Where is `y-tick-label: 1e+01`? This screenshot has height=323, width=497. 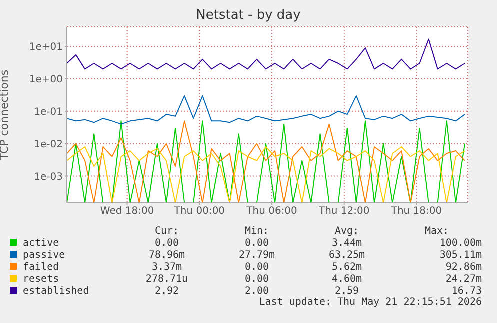
y-tick-label: 1e+01 is located at coordinates (46, 48).